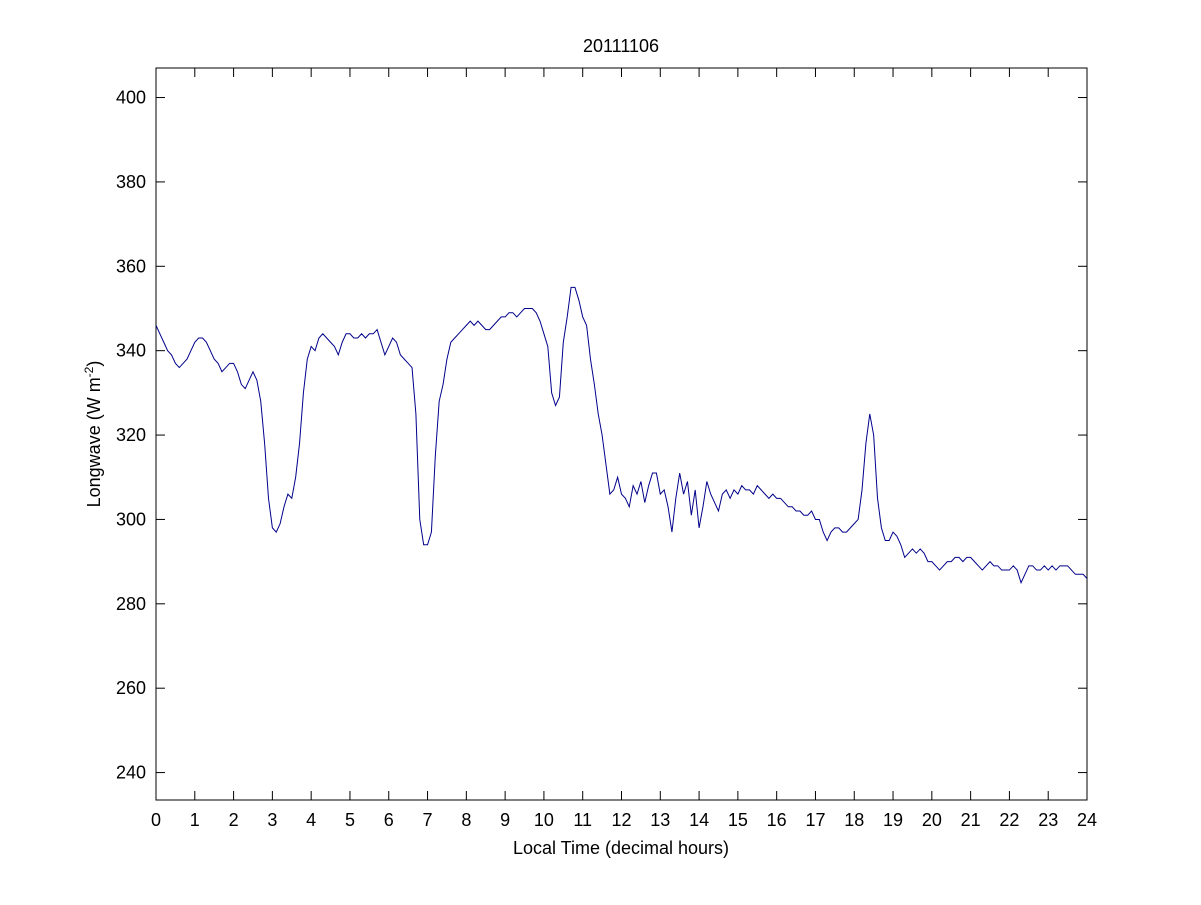 The width and height of the screenshot is (1201, 905). Describe the element at coordinates (131, 519) in the screenshot. I see `y-tick-label: 300` at that location.